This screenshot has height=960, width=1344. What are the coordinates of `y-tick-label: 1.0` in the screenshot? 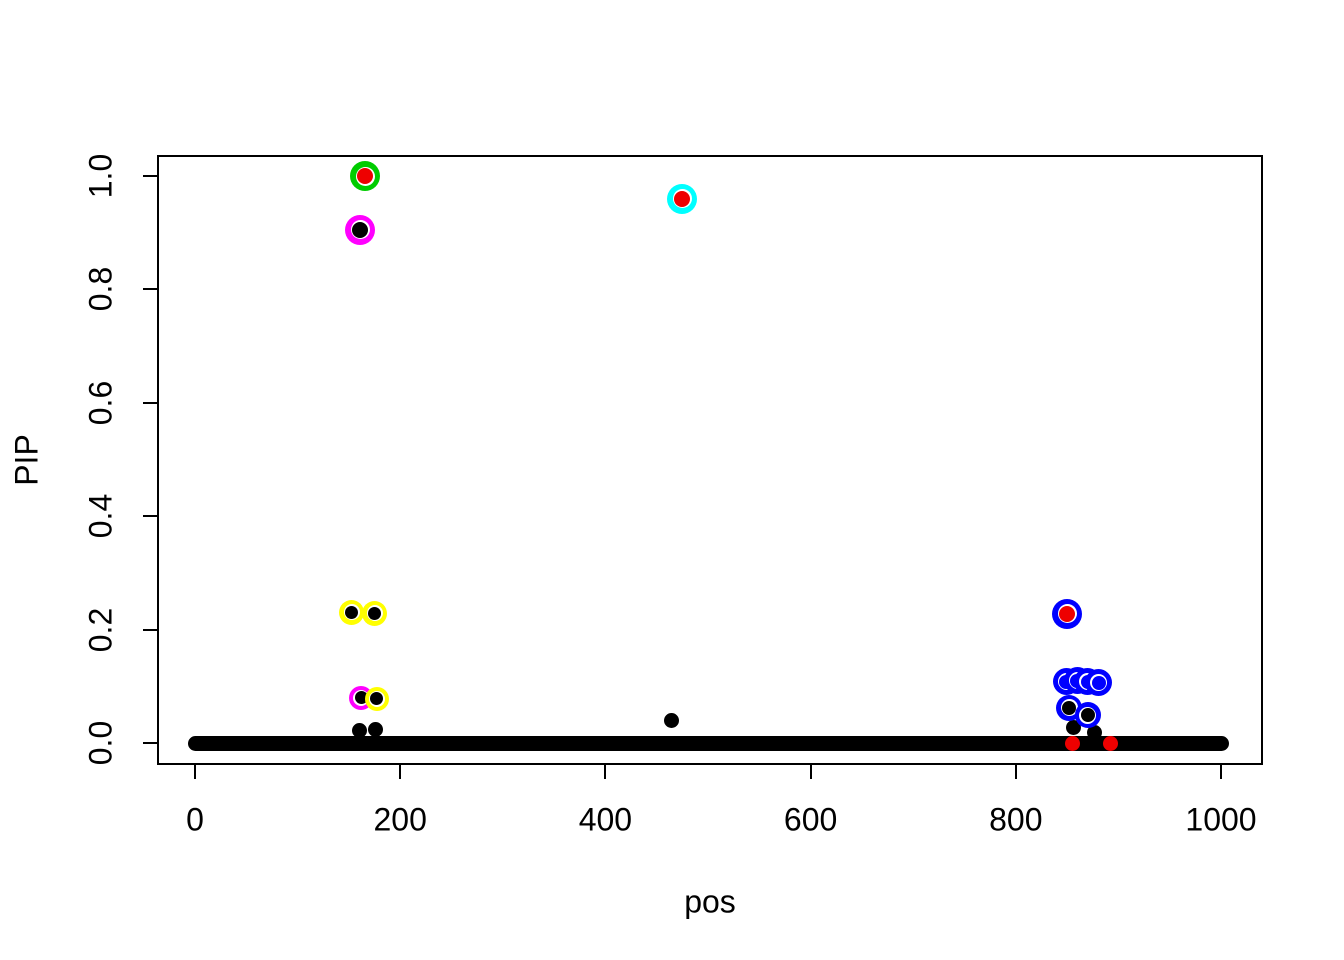 It's located at (100, 176).